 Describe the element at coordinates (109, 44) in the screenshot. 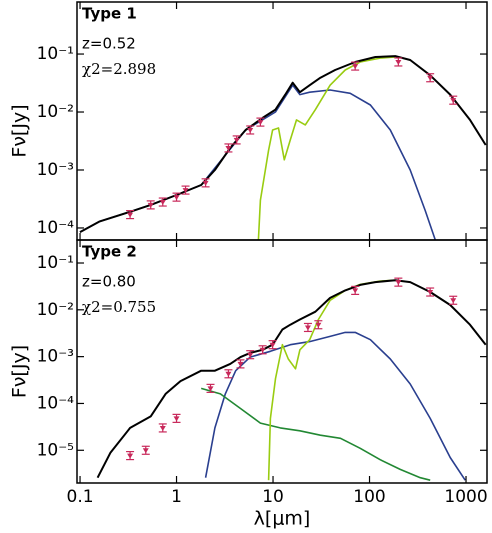

I see `annotation: z=0.52` at that location.